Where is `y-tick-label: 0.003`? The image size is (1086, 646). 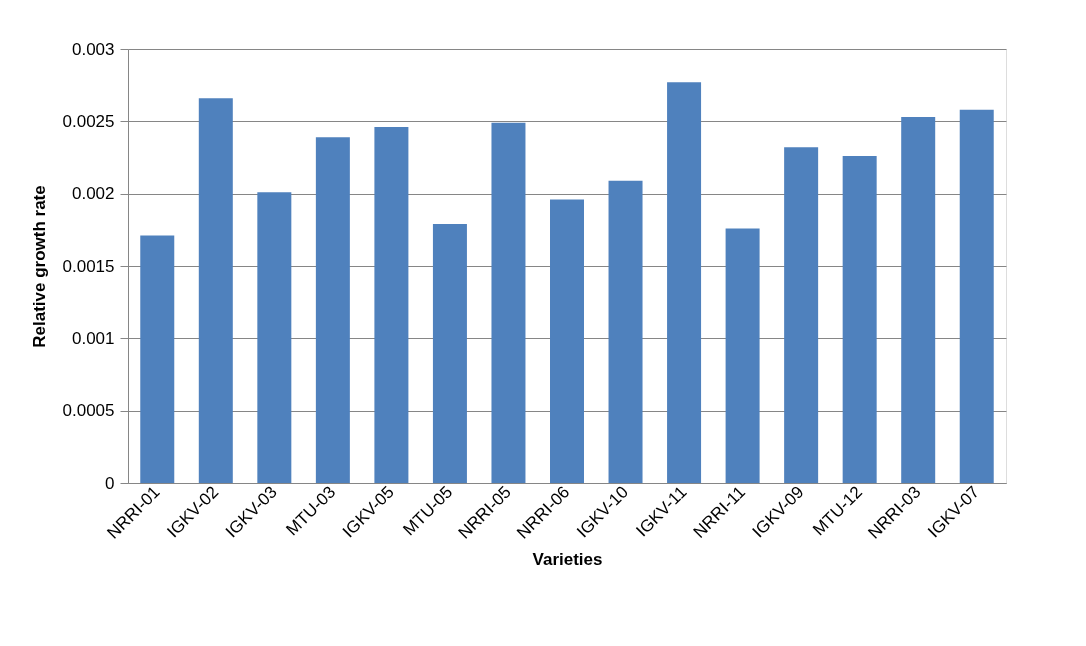 y-tick-label: 0.003 is located at coordinates (93, 49).